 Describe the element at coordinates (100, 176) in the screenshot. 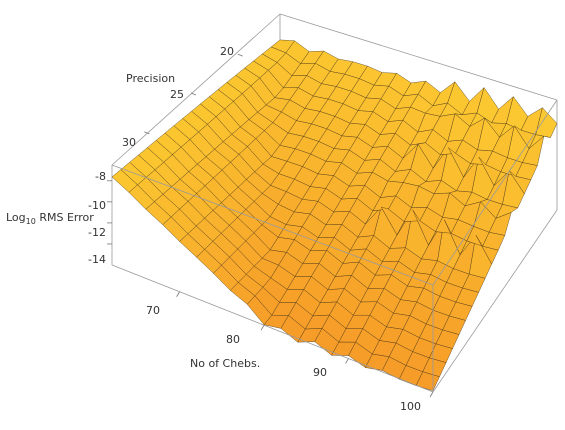

I see `z-tick-label-8: -8` at that location.